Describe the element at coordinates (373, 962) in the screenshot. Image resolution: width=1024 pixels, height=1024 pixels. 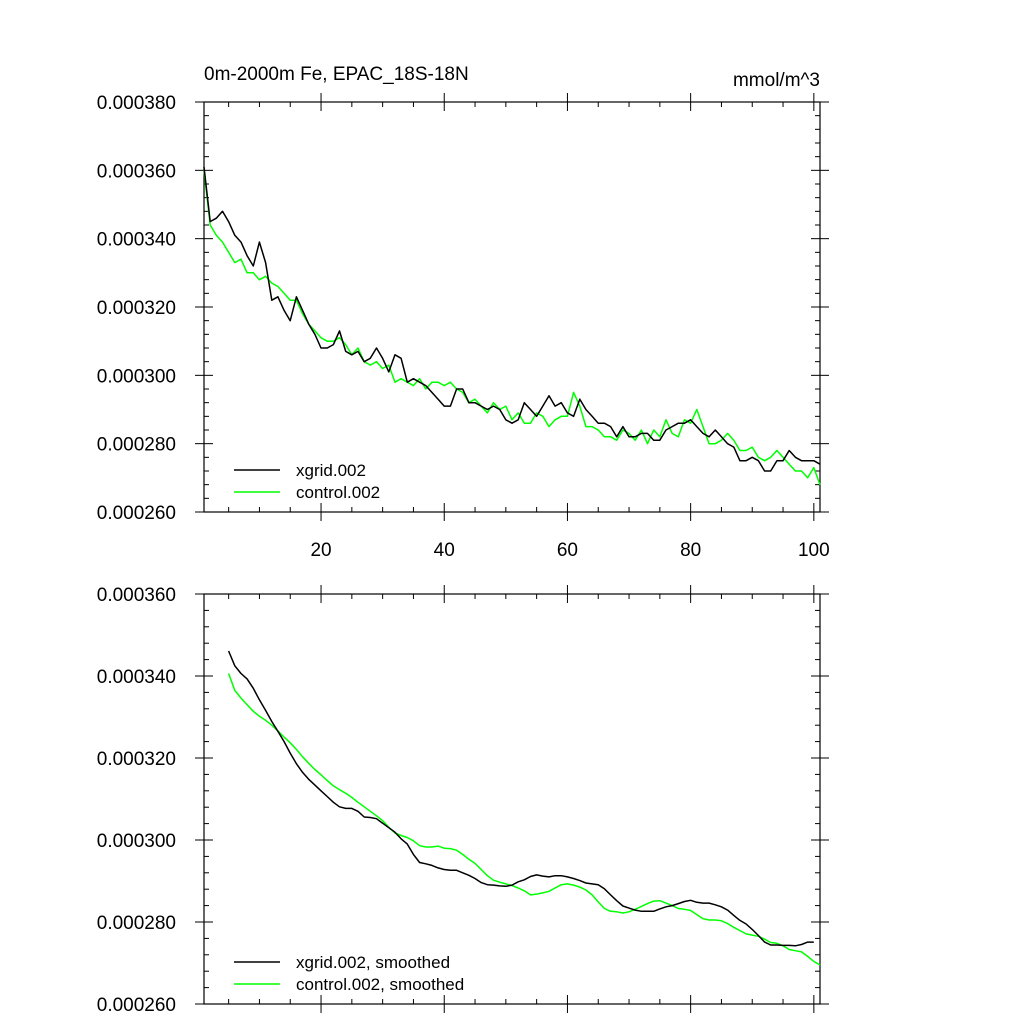
I see `legend-label: xgrid.002, smoothed` at that location.